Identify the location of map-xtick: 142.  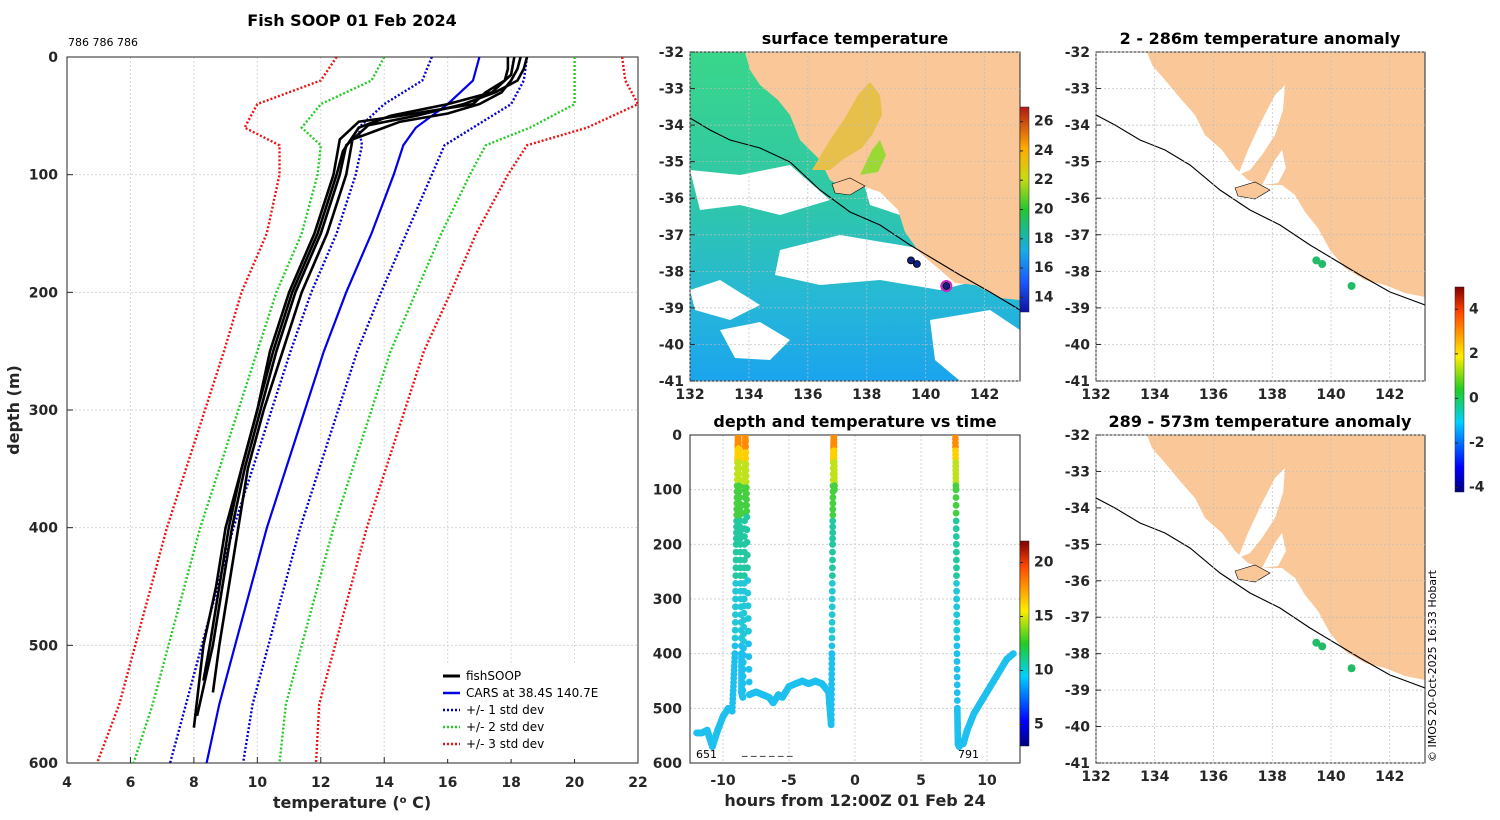
(1389, 395).